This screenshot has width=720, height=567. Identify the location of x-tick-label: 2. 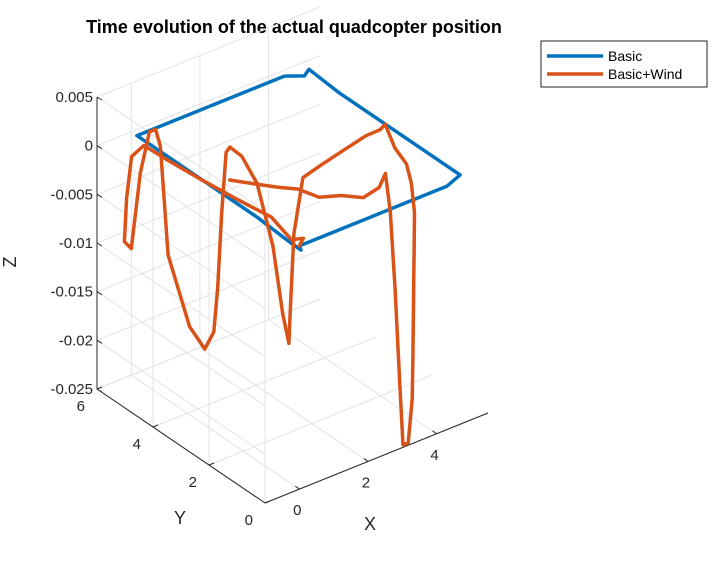
(366, 482).